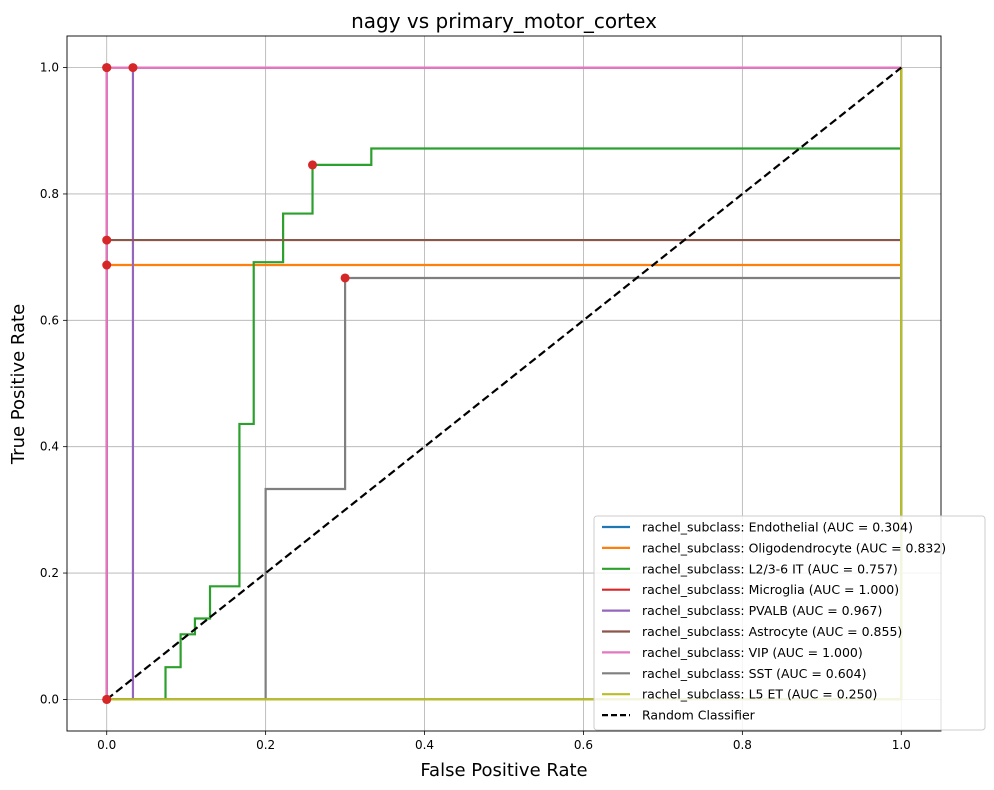  What do you see at coordinates (503, 770) in the screenshot?
I see `x-axis-label: False Positive Rate` at bounding box center [503, 770].